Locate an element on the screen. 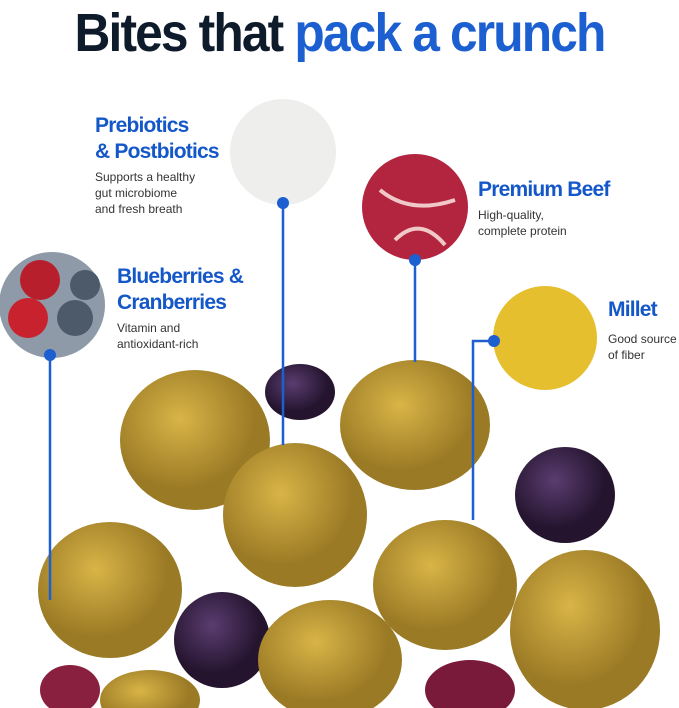  page-title: Bites that pack a crunch is located at coordinates (340, 33).